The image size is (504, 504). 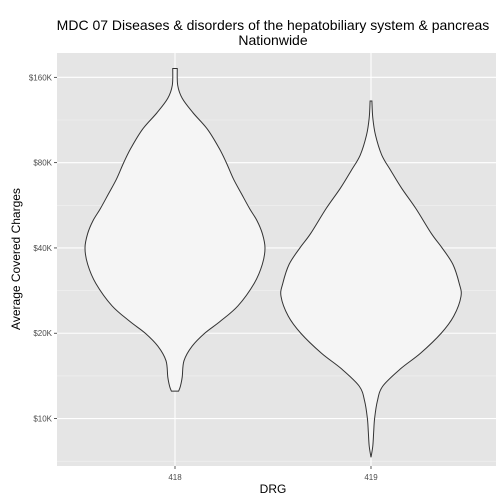 I want to click on y-tick-label: $80K, so click(x=42, y=163).